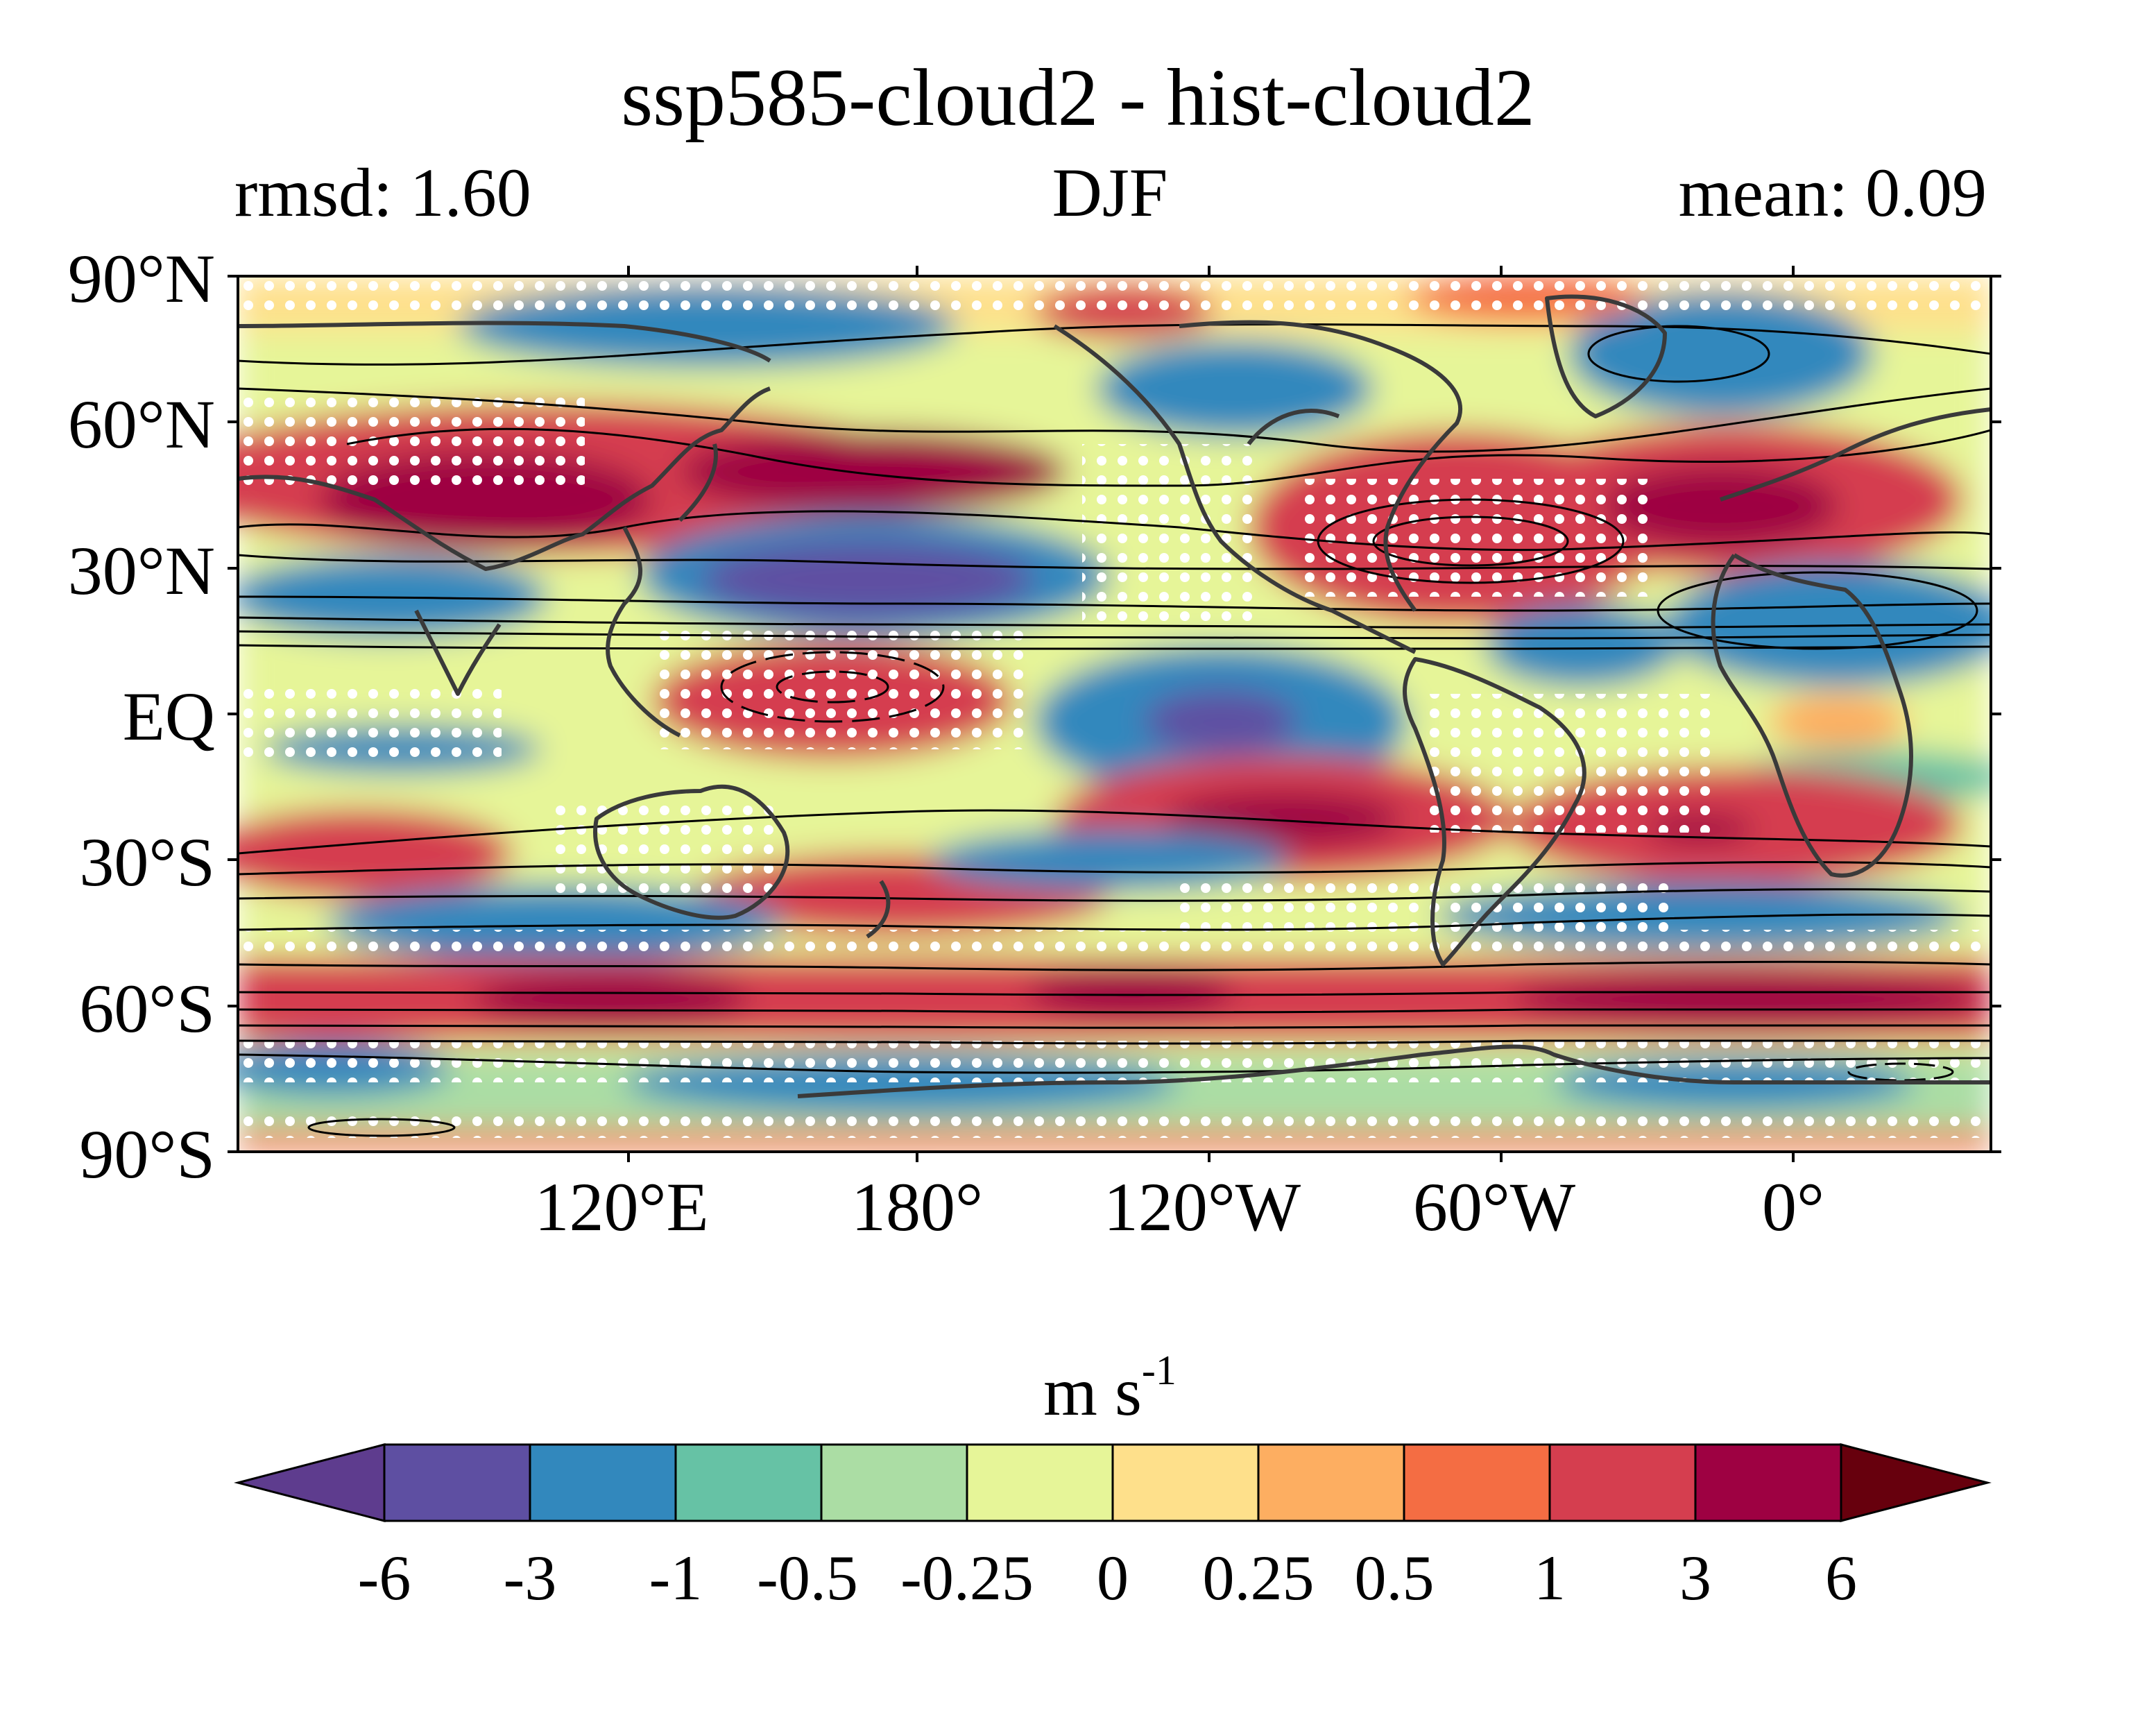 This screenshot has width=2156, height=1720. Describe the element at coordinates (310, 1482) in the screenshot. I see `colorbar-under-arrow` at that location.